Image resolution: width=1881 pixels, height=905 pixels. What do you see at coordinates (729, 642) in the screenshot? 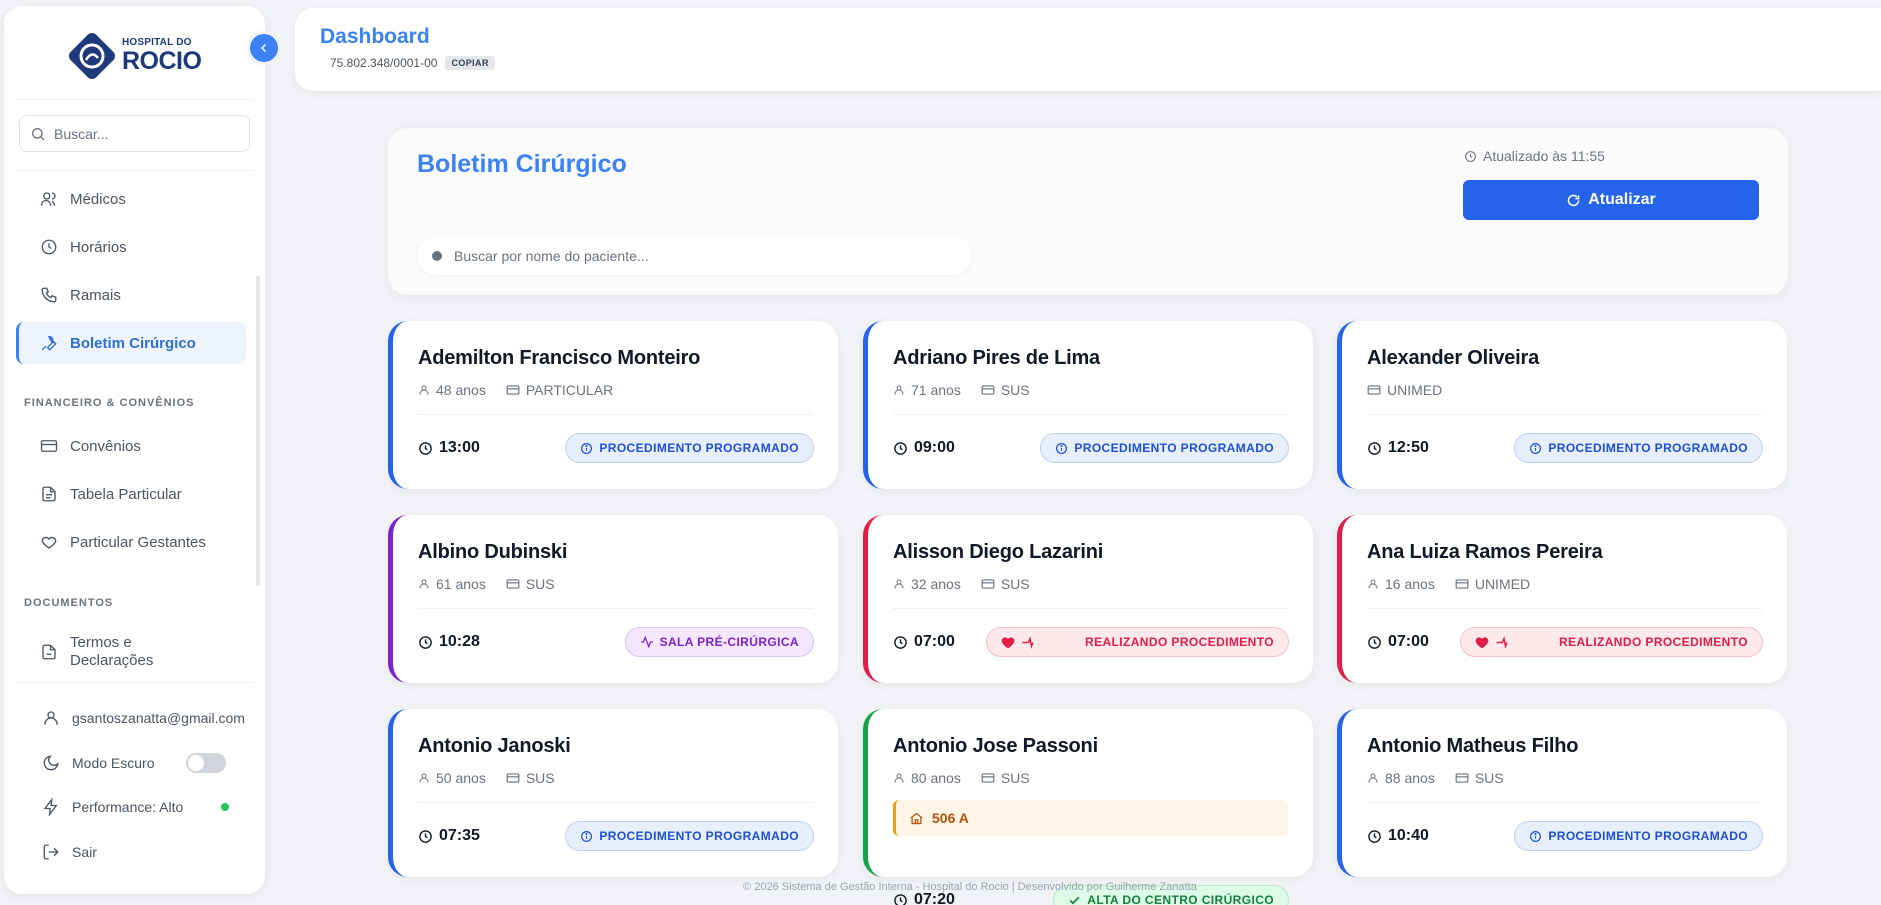
I see `status-label: SALA PRÉ-CIRÚRGICA` at bounding box center [729, 642].